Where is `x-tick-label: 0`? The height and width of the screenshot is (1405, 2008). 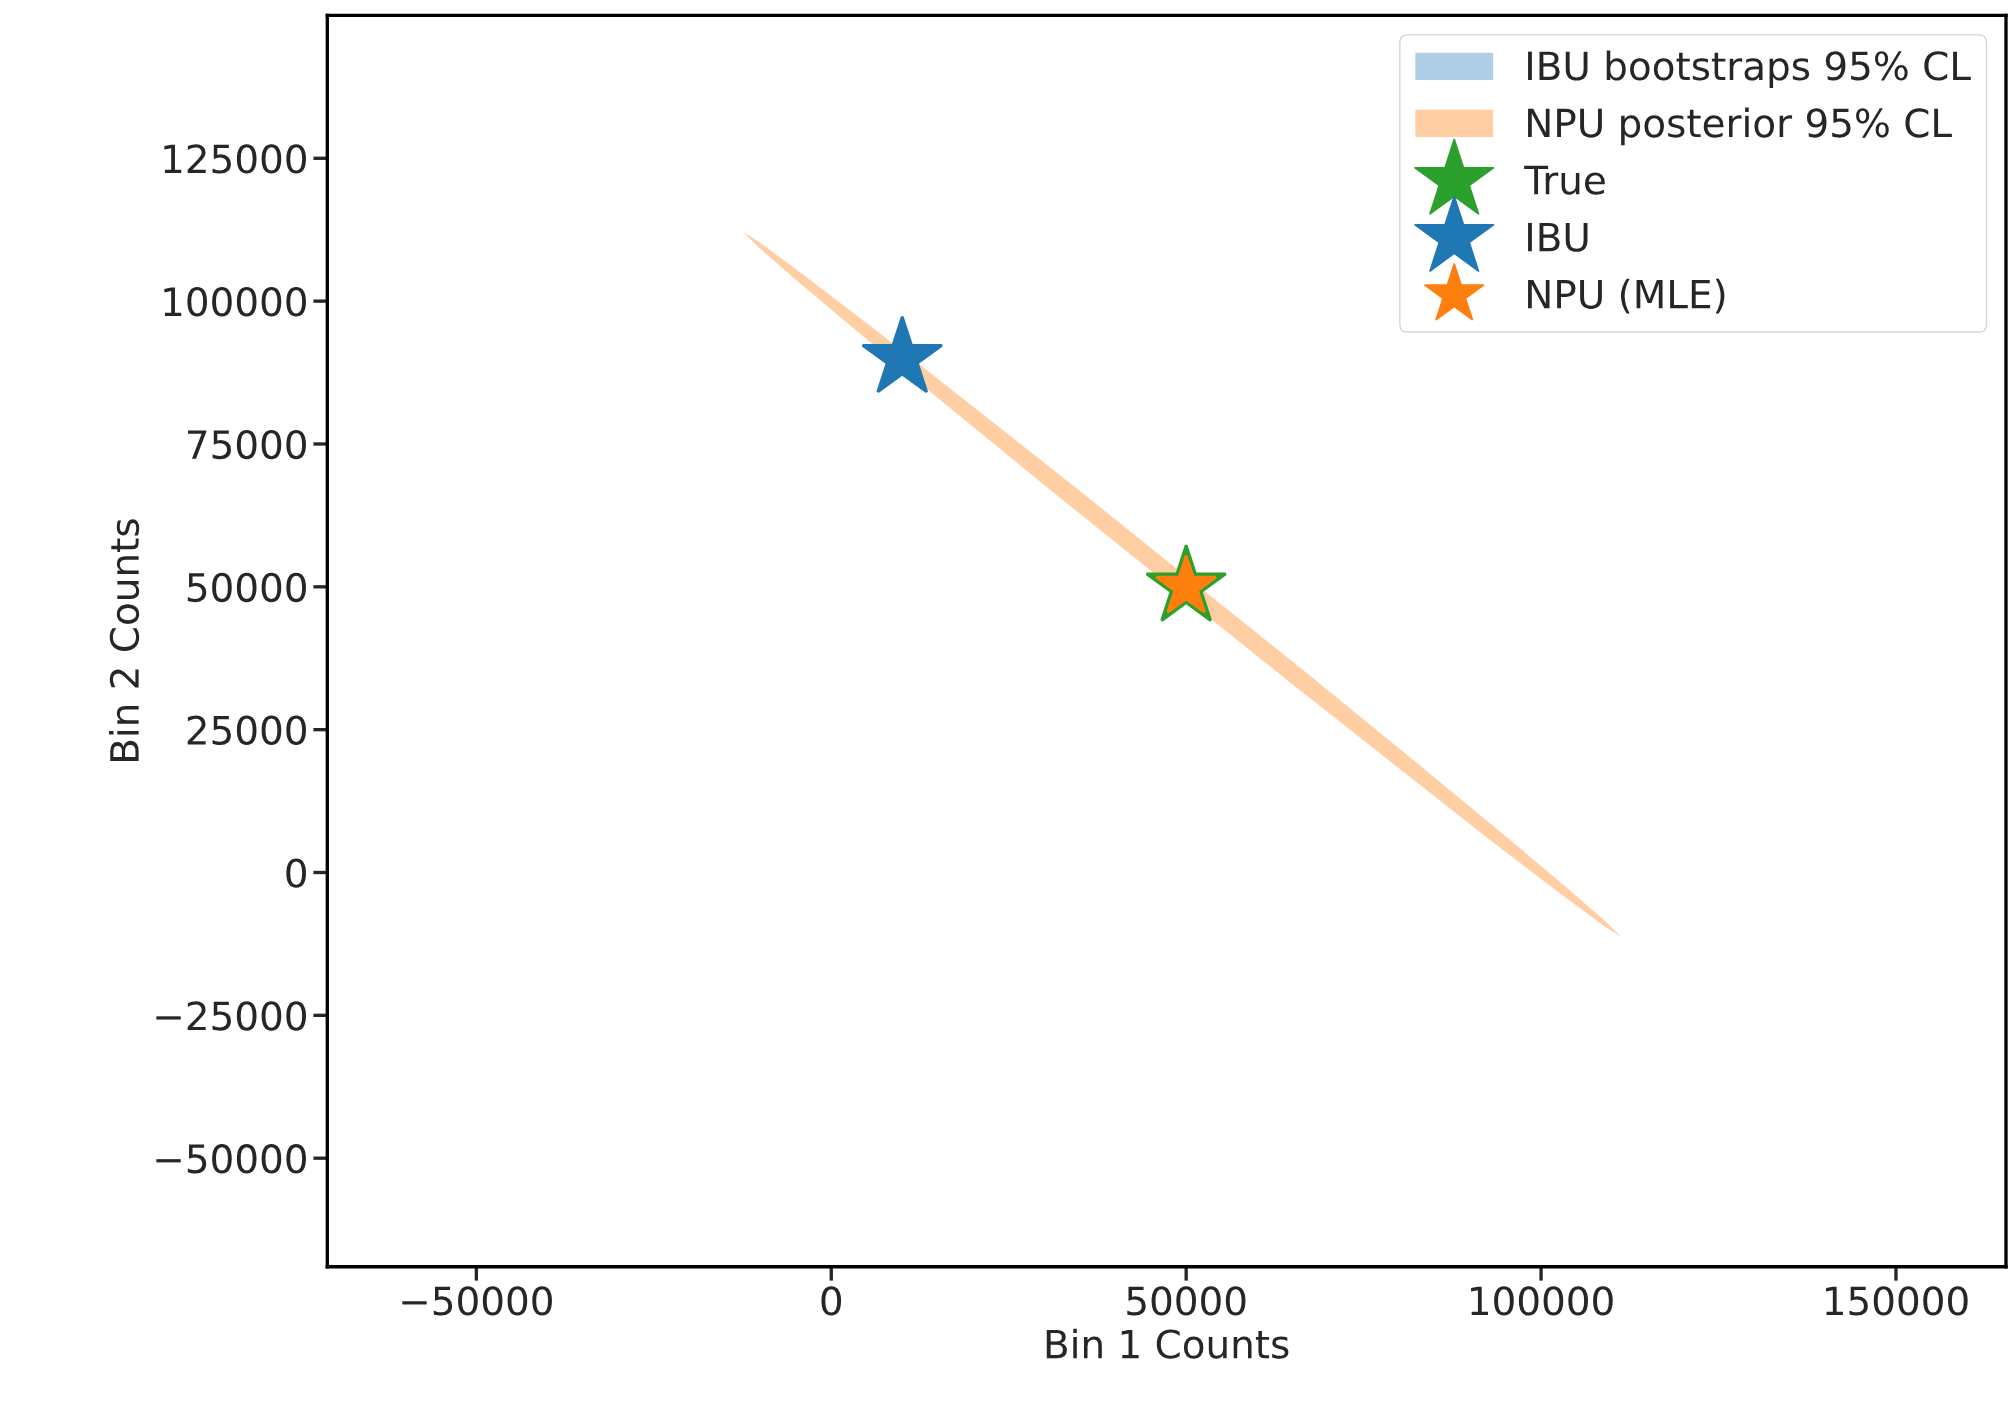 x-tick-label: 0 is located at coordinates (831, 1301).